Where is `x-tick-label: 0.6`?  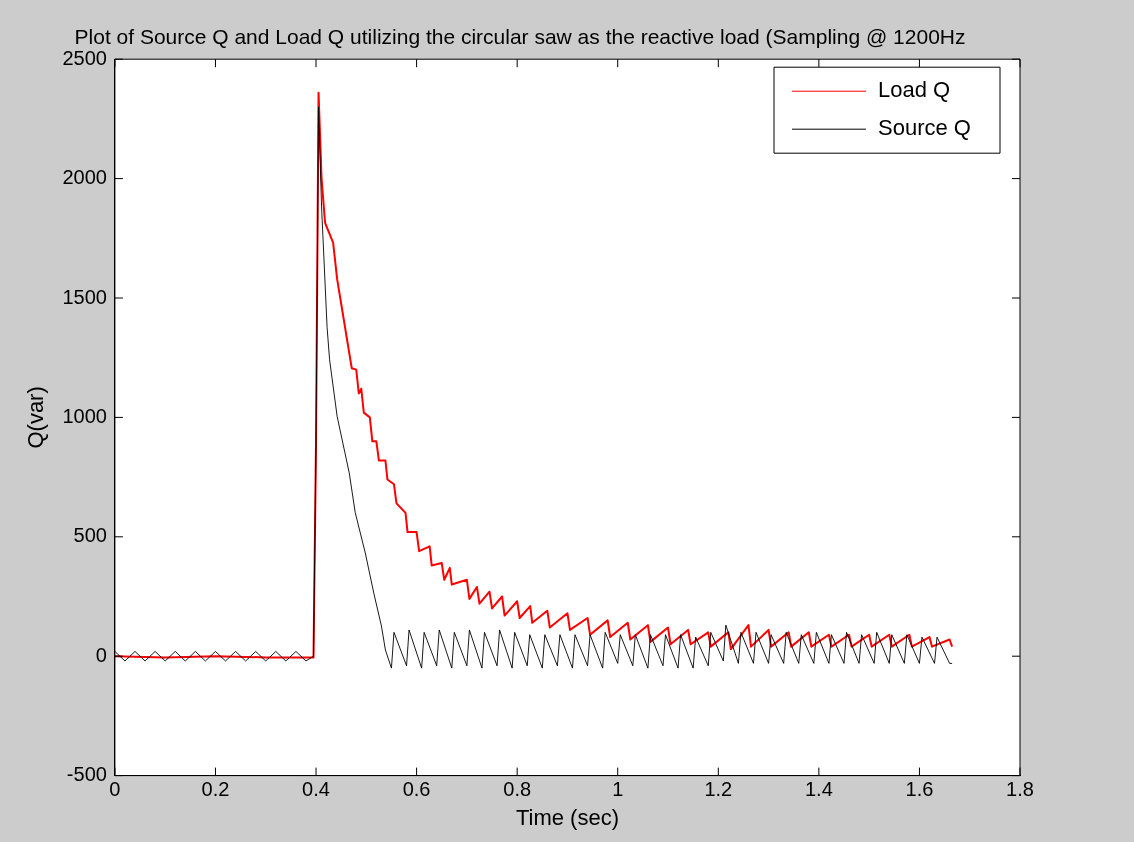
x-tick-label: 0.6 is located at coordinates (416, 789).